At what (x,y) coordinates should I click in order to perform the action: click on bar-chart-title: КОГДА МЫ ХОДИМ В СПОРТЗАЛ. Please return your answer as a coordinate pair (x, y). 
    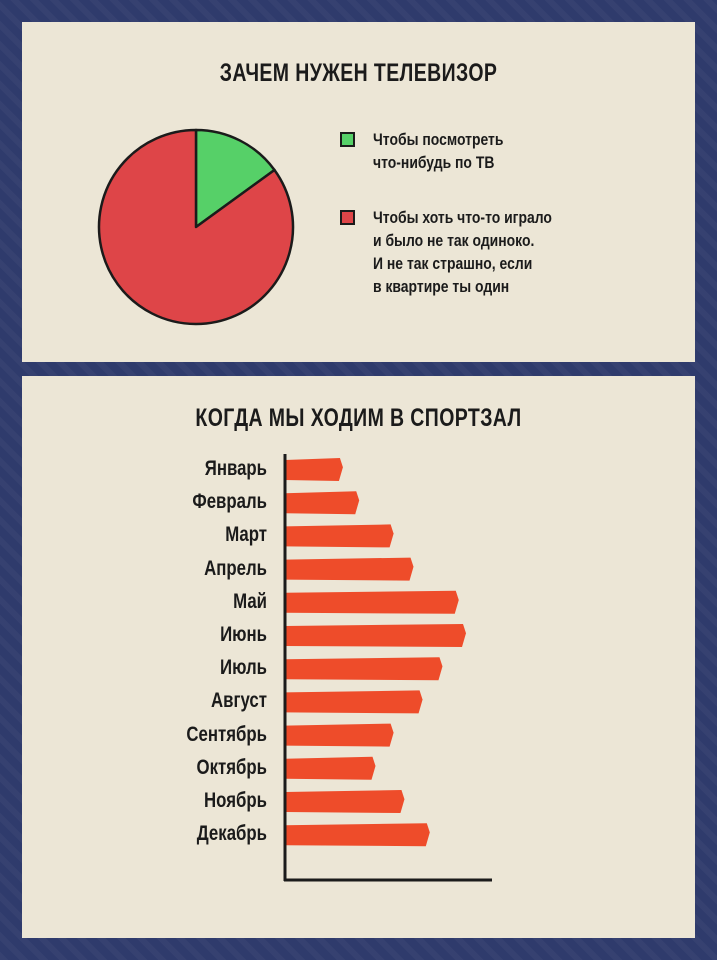
    Looking at the image, I should click on (358, 418).